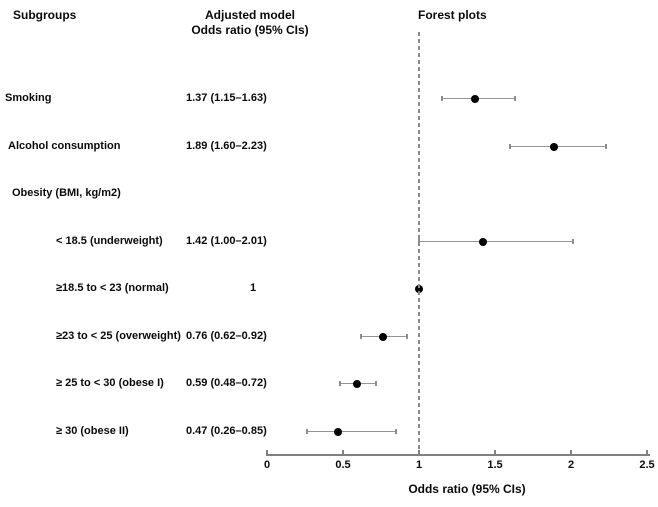  I want to click on adjusted-model-header-line2: Odds ratio (95% CIs), so click(250, 30).